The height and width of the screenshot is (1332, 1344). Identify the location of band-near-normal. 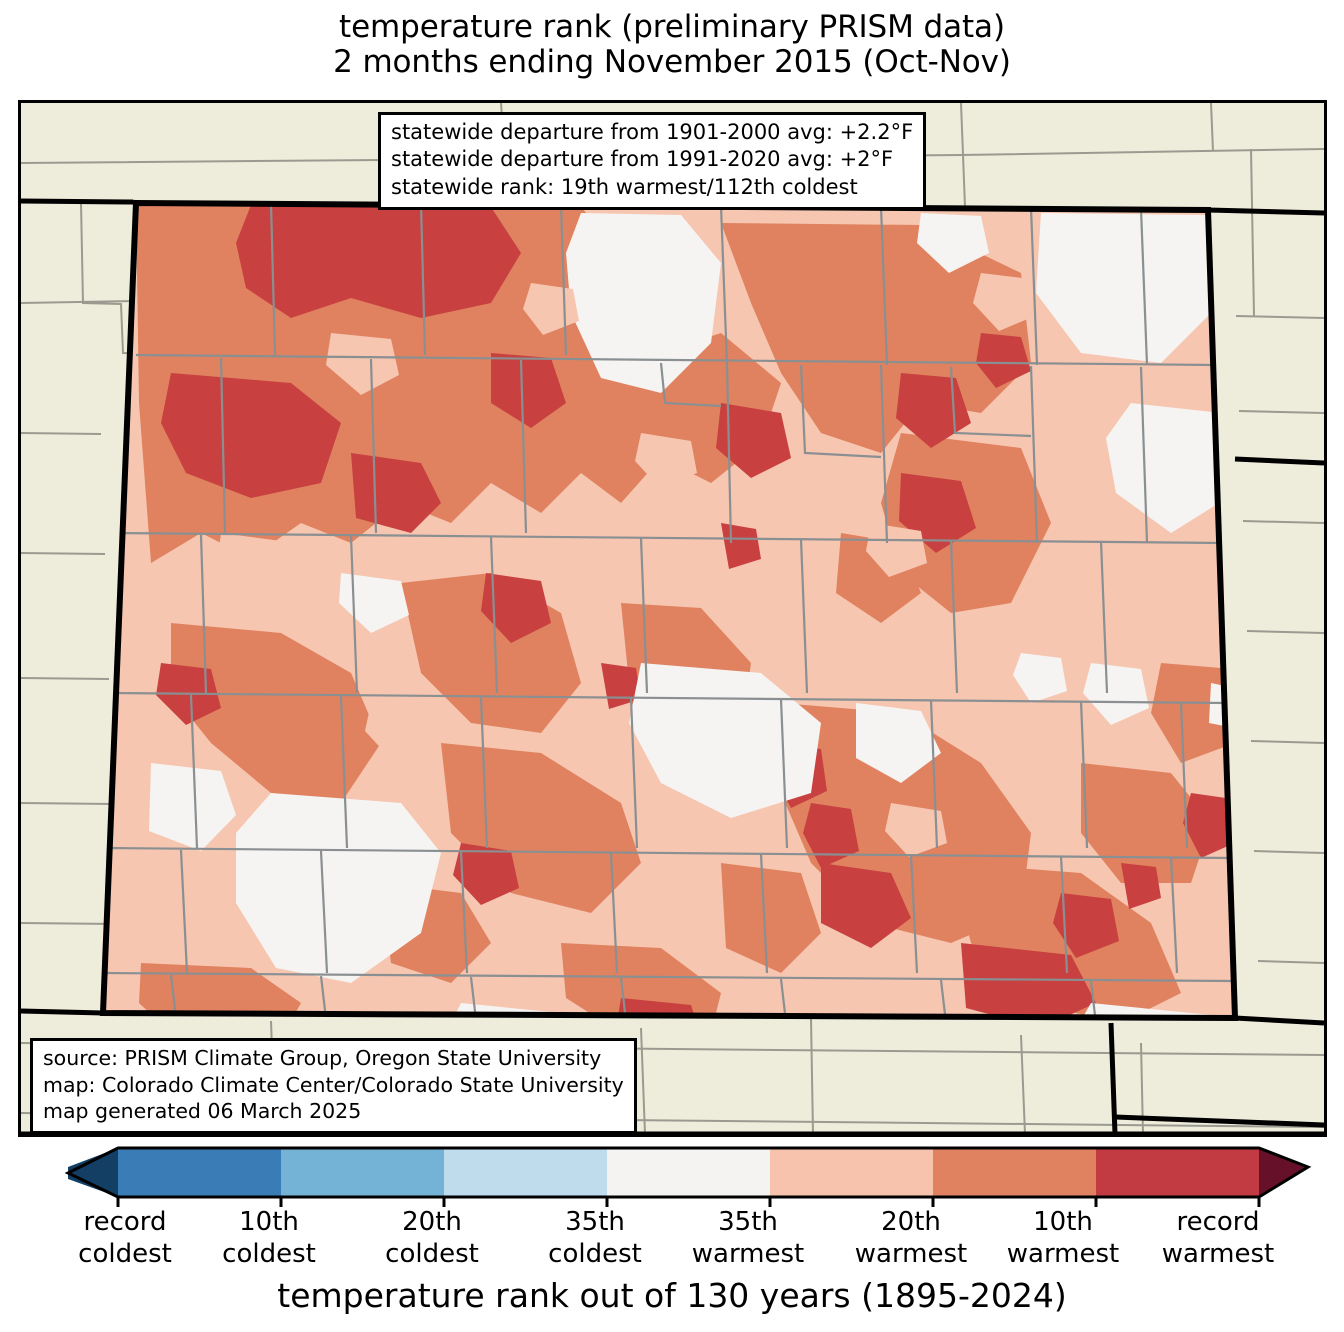
(688, 1172).